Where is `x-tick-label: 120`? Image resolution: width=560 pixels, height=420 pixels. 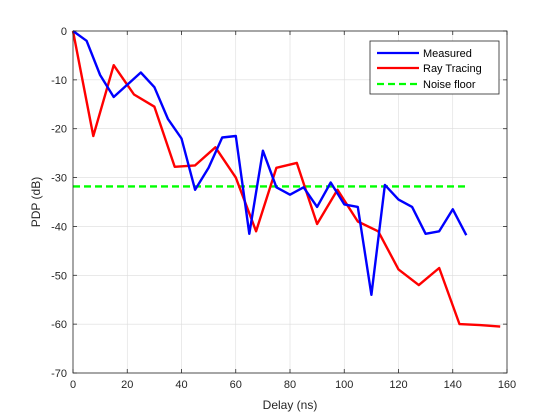
x-tick-label: 120 is located at coordinates (398, 385).